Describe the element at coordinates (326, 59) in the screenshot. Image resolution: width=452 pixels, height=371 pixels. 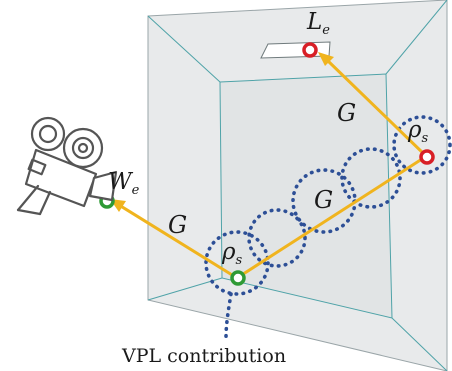
I see `arrow-head-light` at that location.